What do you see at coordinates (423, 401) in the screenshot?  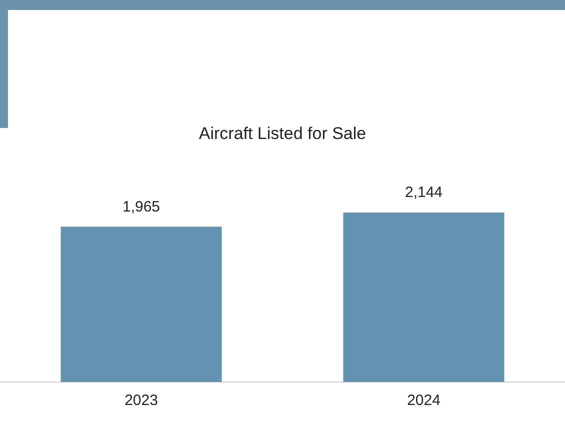 I see `x-tick-label: 2024` at bounding box center [423, 401].